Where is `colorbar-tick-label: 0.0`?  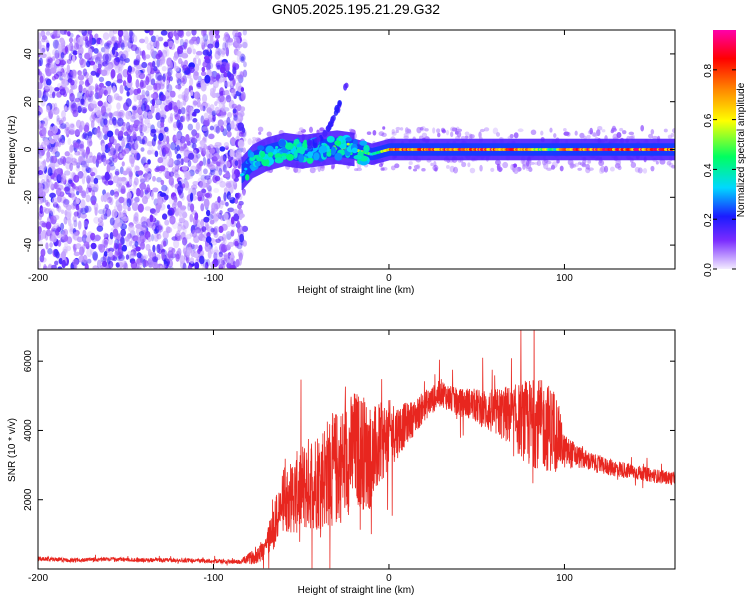 colorbar-tick-label: 0.0 is located at coordinates (708, 270).